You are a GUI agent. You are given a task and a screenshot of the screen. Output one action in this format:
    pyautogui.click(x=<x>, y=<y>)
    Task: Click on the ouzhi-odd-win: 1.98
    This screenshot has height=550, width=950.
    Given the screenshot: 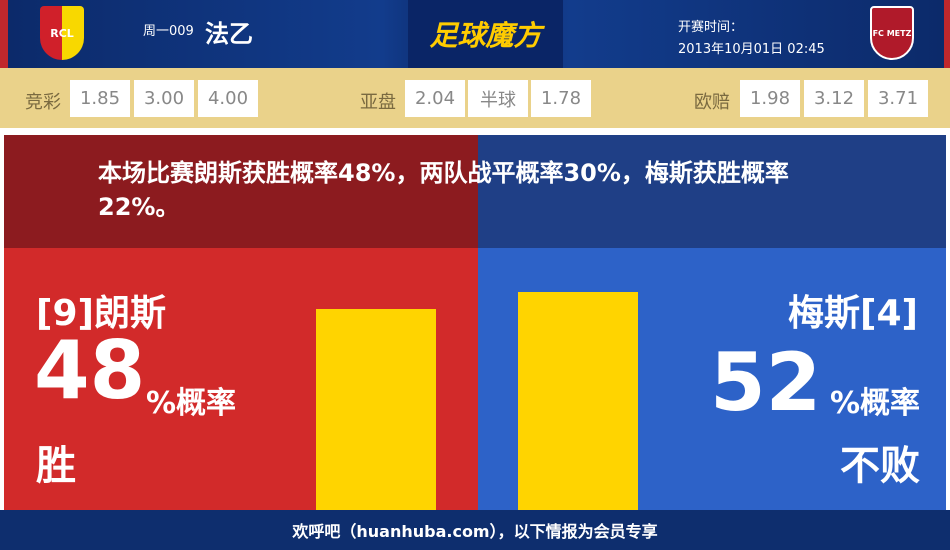 What is the action you would take?
    pyautogui.click(x=770, y=98)
    